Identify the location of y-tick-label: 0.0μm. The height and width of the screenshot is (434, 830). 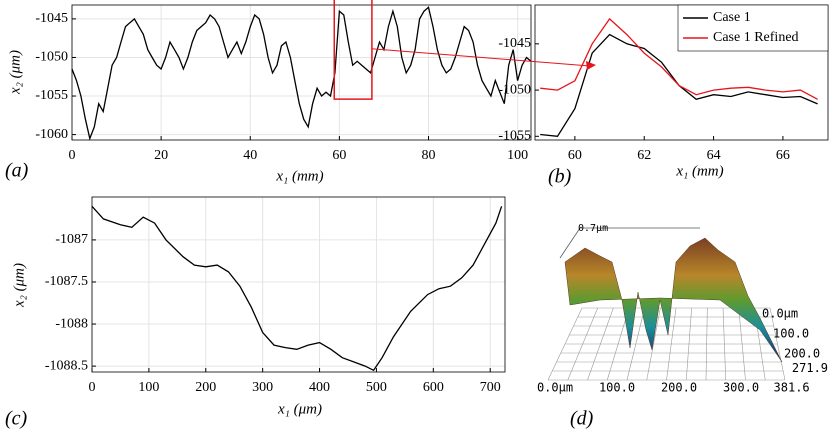
(780, 314).